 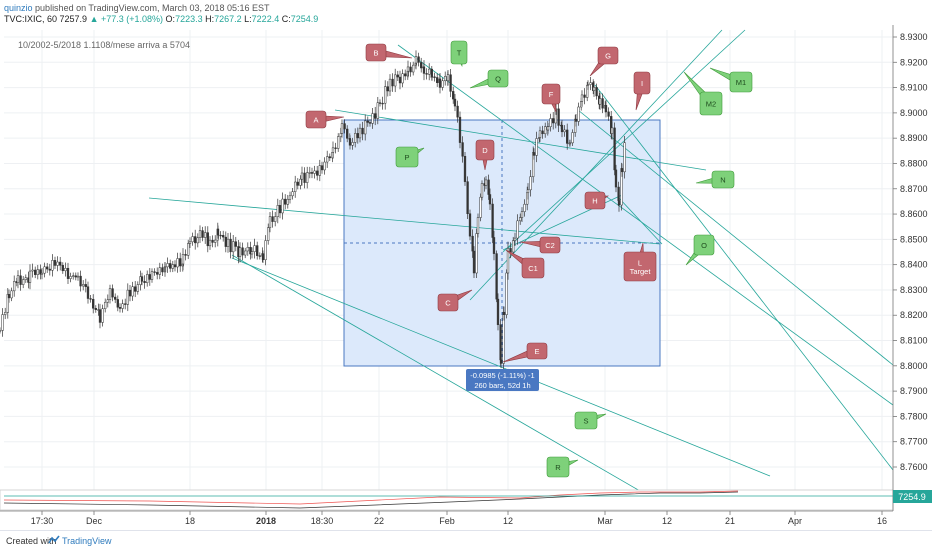 What do you see at coordinates (731, 80) in the screenshot?
I see `callout-m1: M1` at bounding box center [731, 80].